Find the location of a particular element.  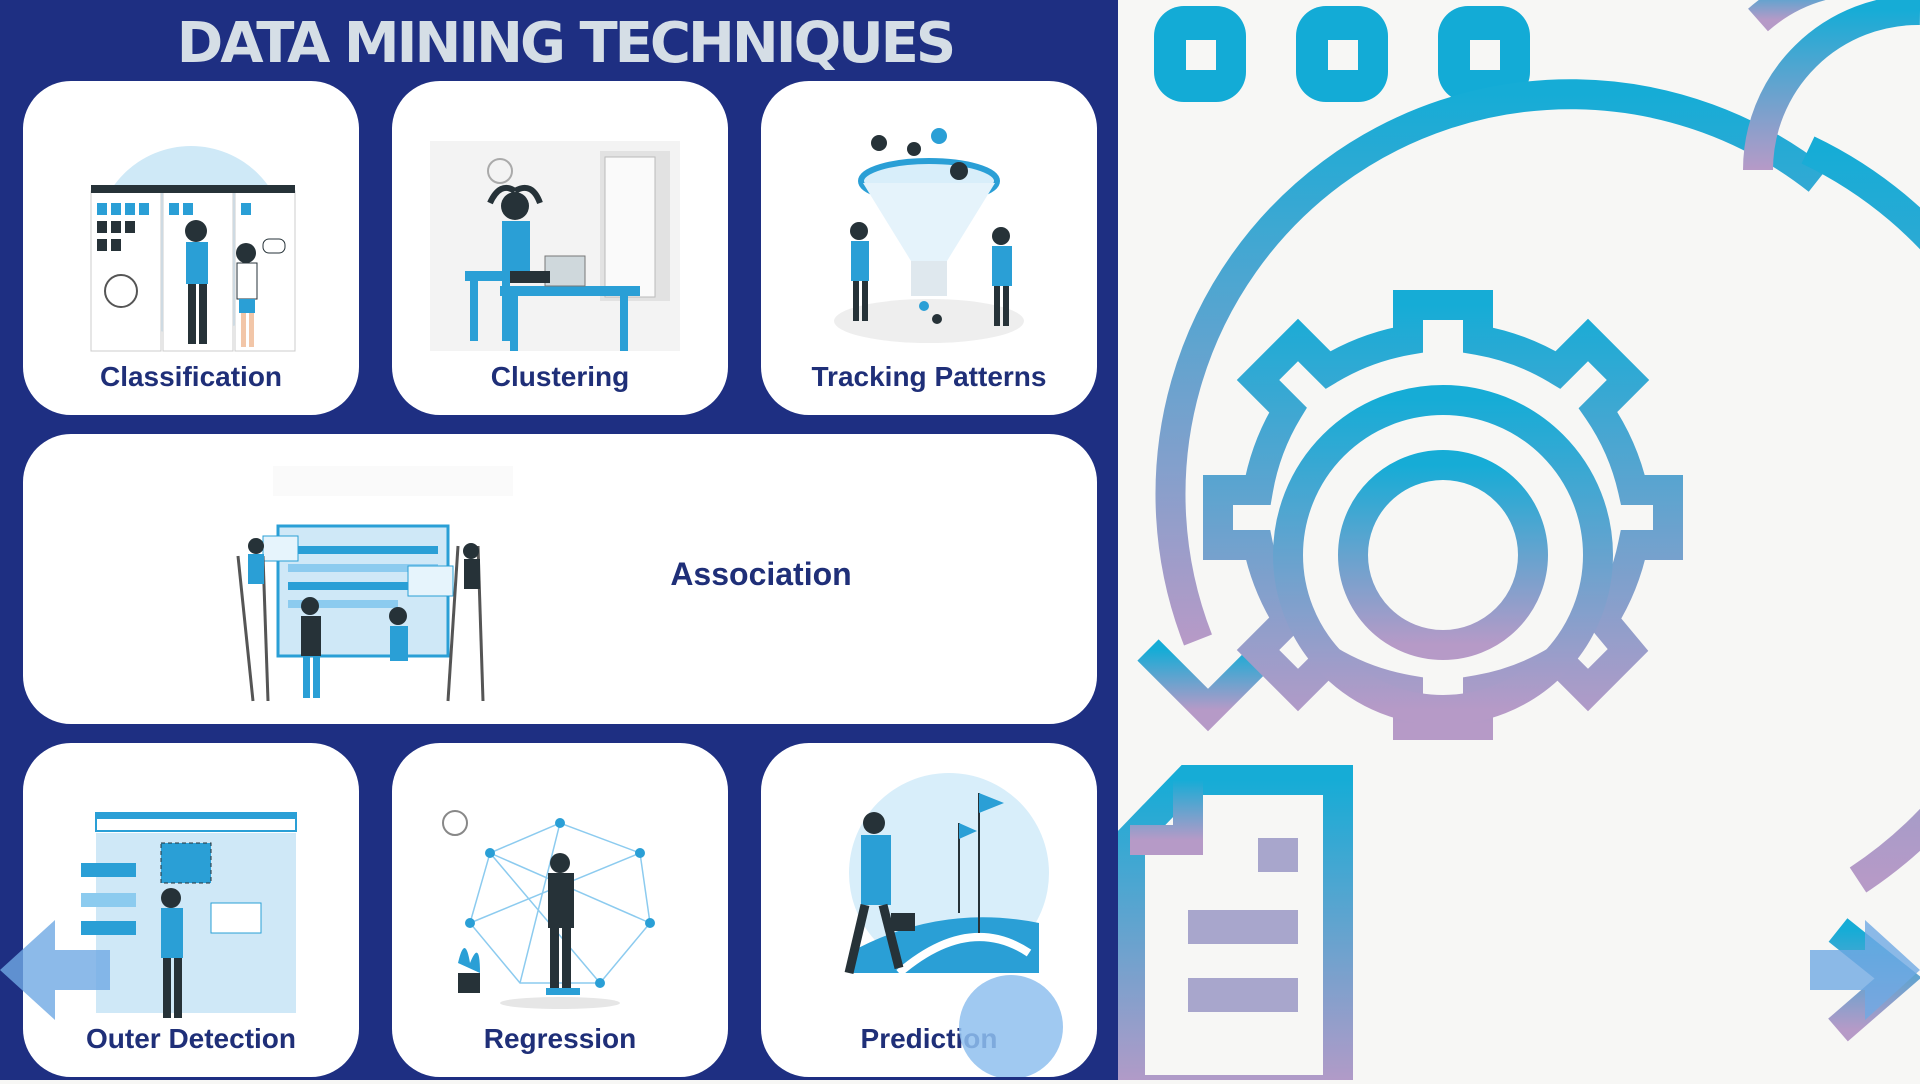

card-label: Regression is located at coordinates (560, 1038).